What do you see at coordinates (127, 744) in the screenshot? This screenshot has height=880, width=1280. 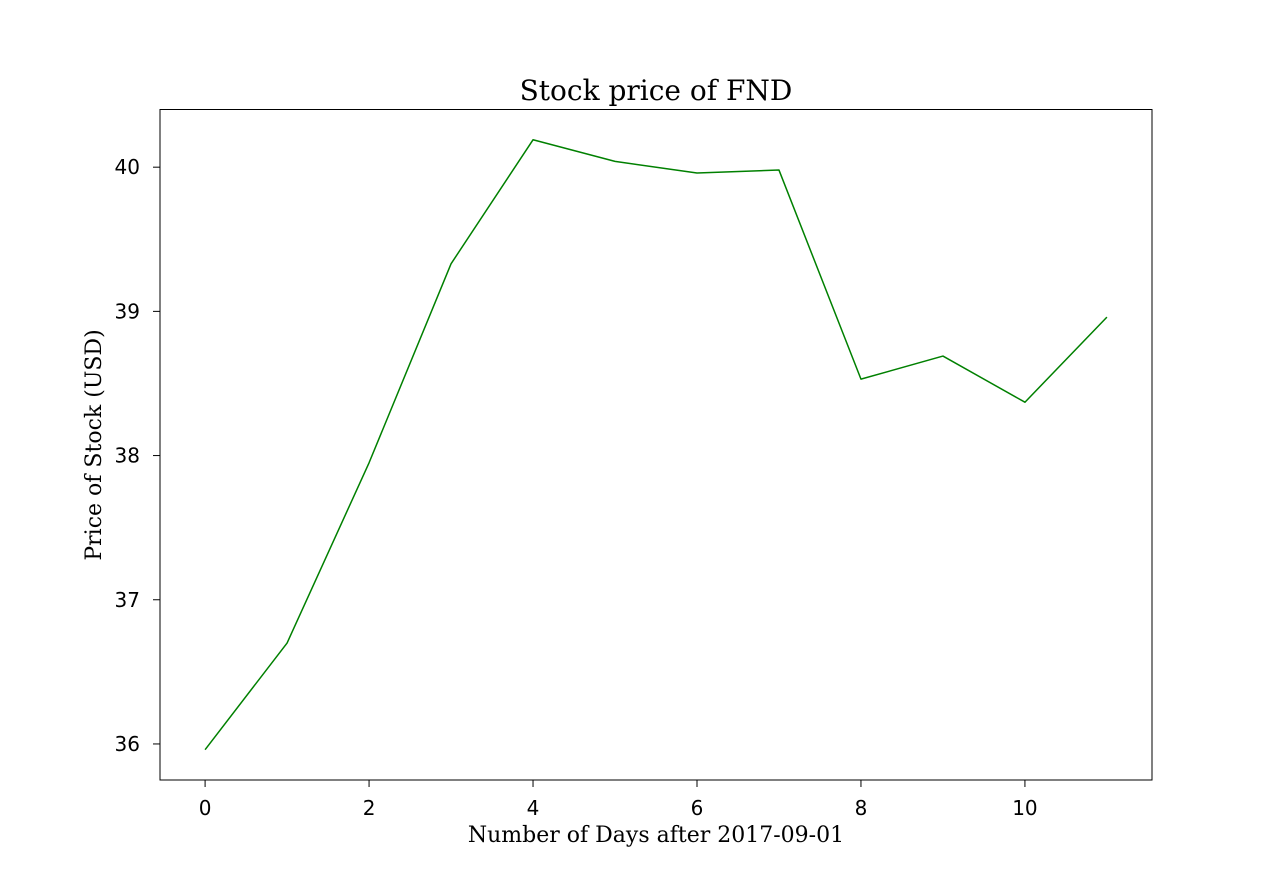 I see `y-tick-label: 36` at bounding box center [127, 744].